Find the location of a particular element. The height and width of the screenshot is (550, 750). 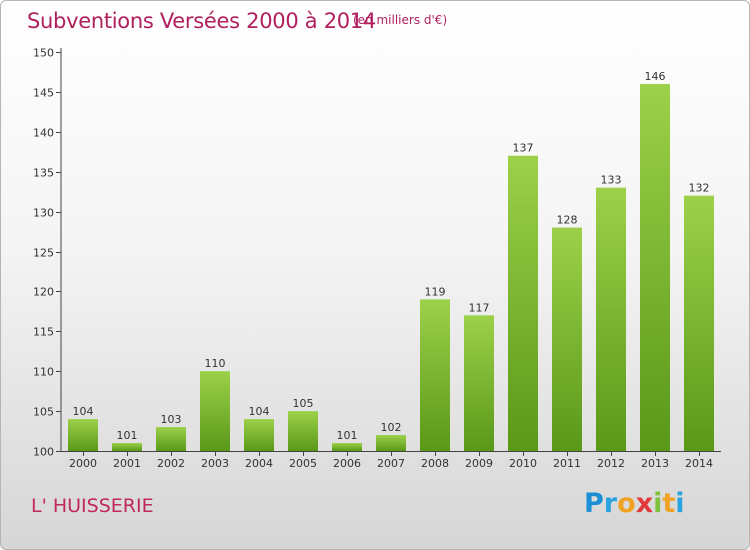

y-tick-label: 100 is located at coordinates (43, 452).